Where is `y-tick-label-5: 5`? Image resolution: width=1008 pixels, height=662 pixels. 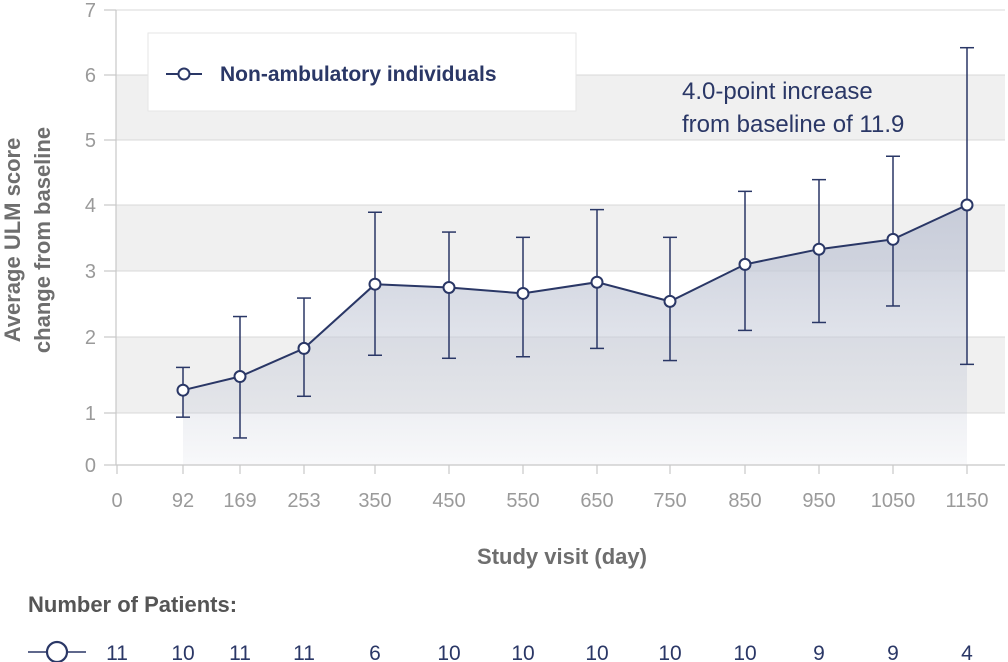 y-tick-label-5: 5 is located at coordinates (90, 141).